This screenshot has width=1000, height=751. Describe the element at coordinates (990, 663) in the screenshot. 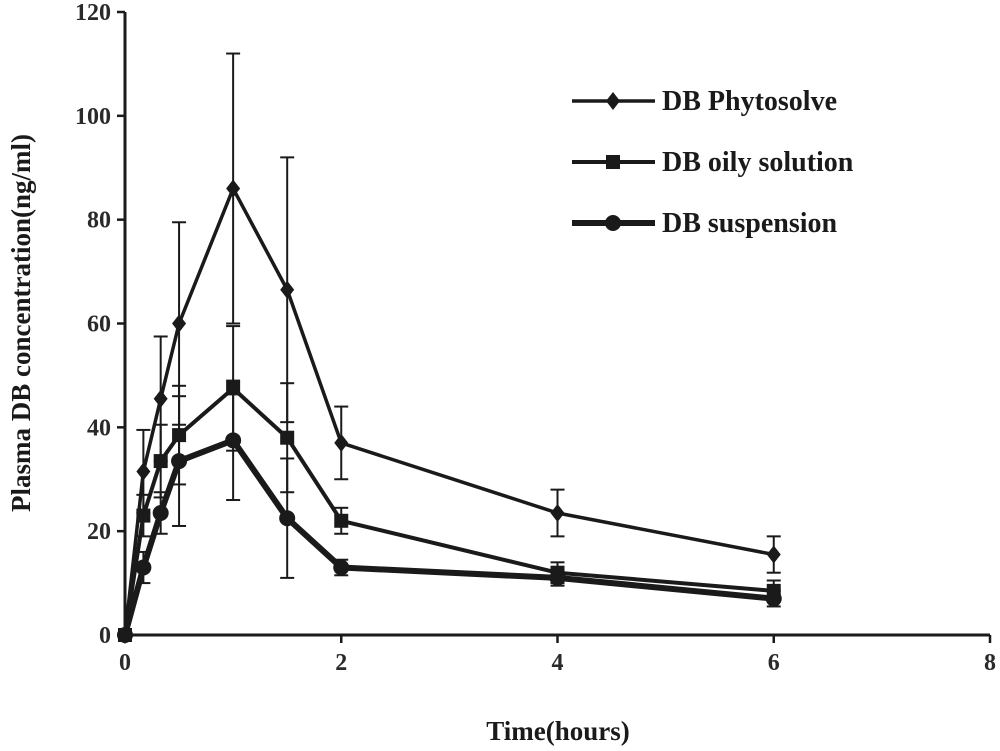

I see `x-tick-label: 8` at that location.